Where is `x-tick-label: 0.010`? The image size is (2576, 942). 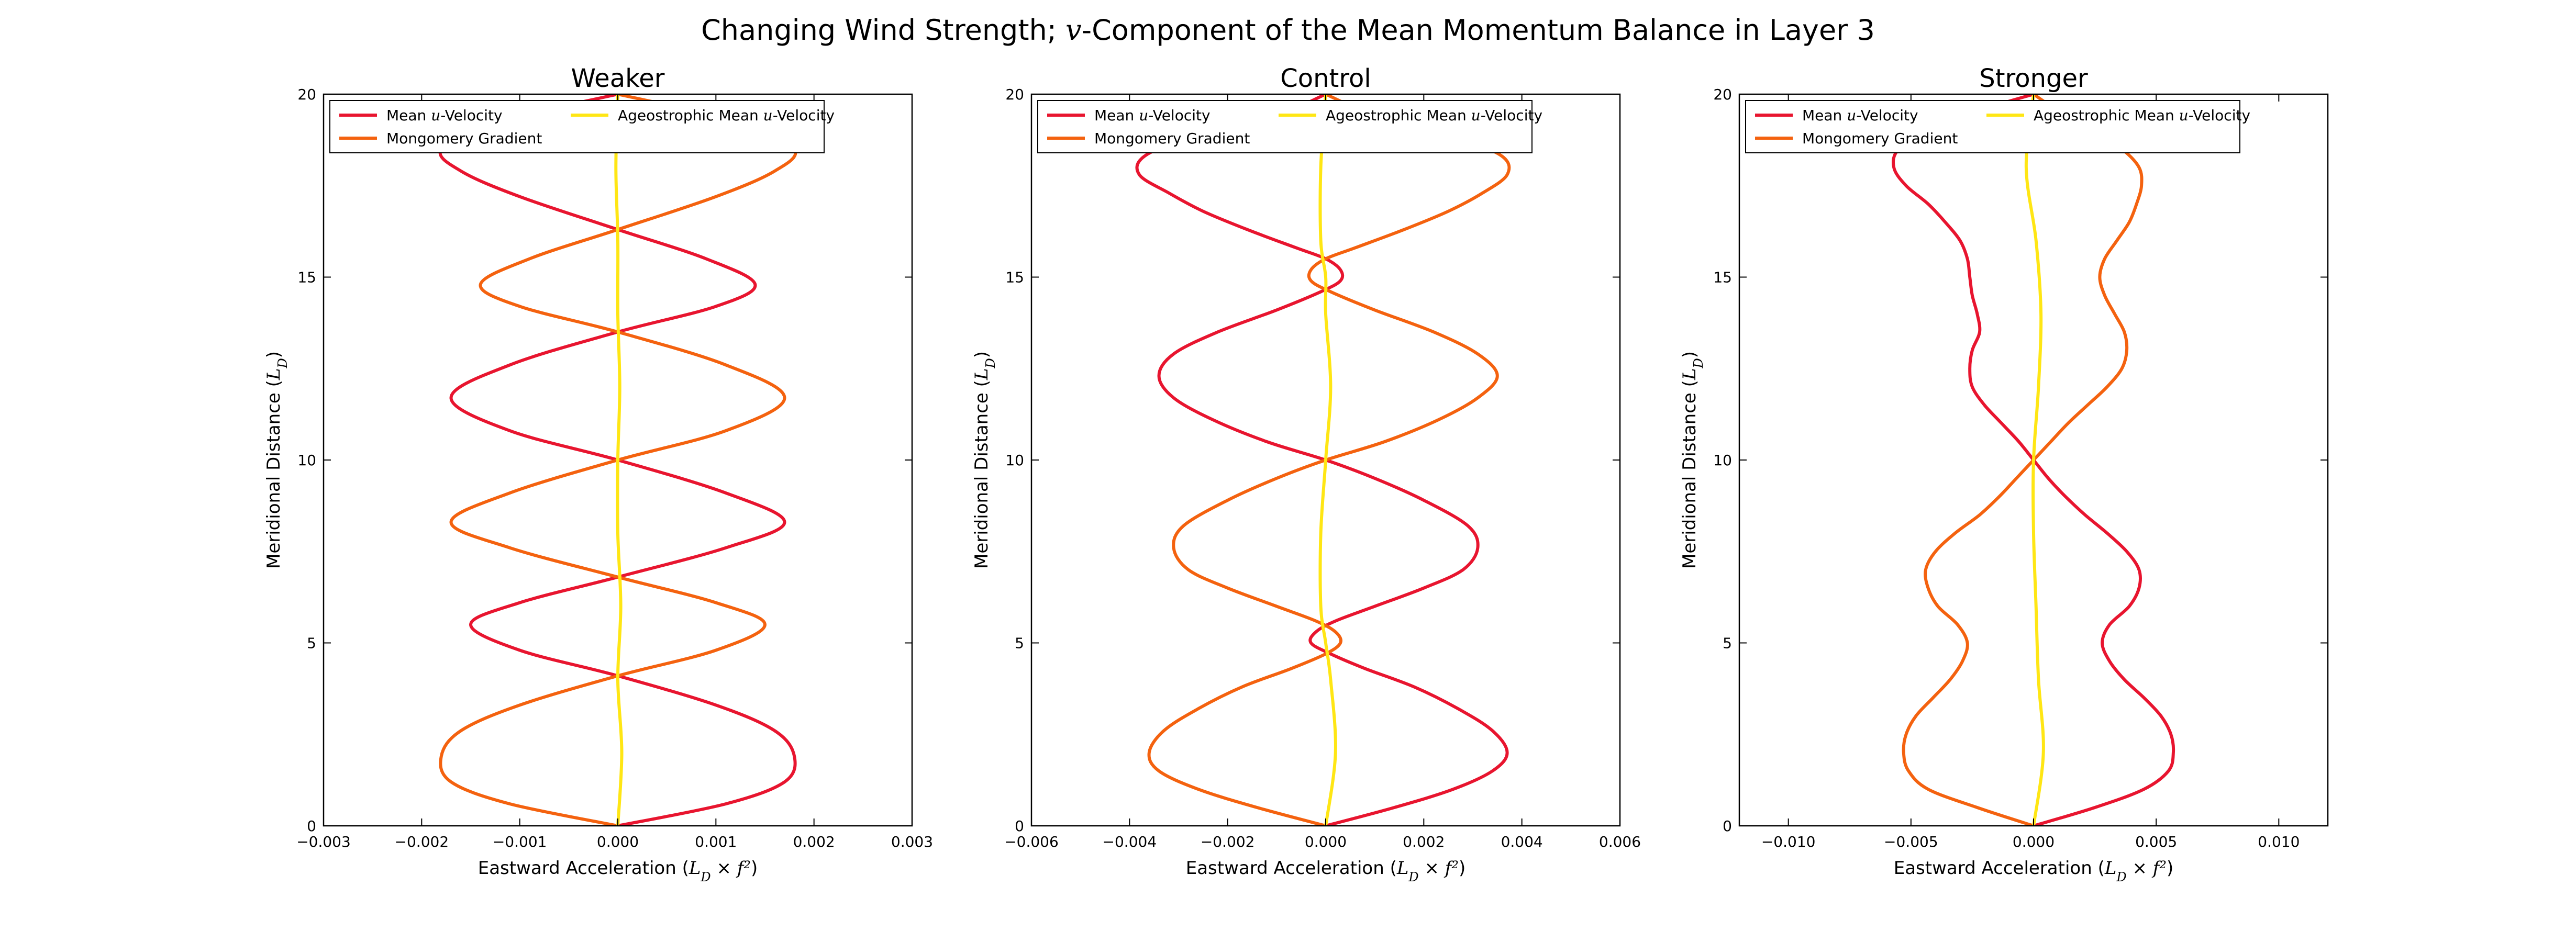 x-tick-label: 0.010 is located at coordinates (2279, 841).